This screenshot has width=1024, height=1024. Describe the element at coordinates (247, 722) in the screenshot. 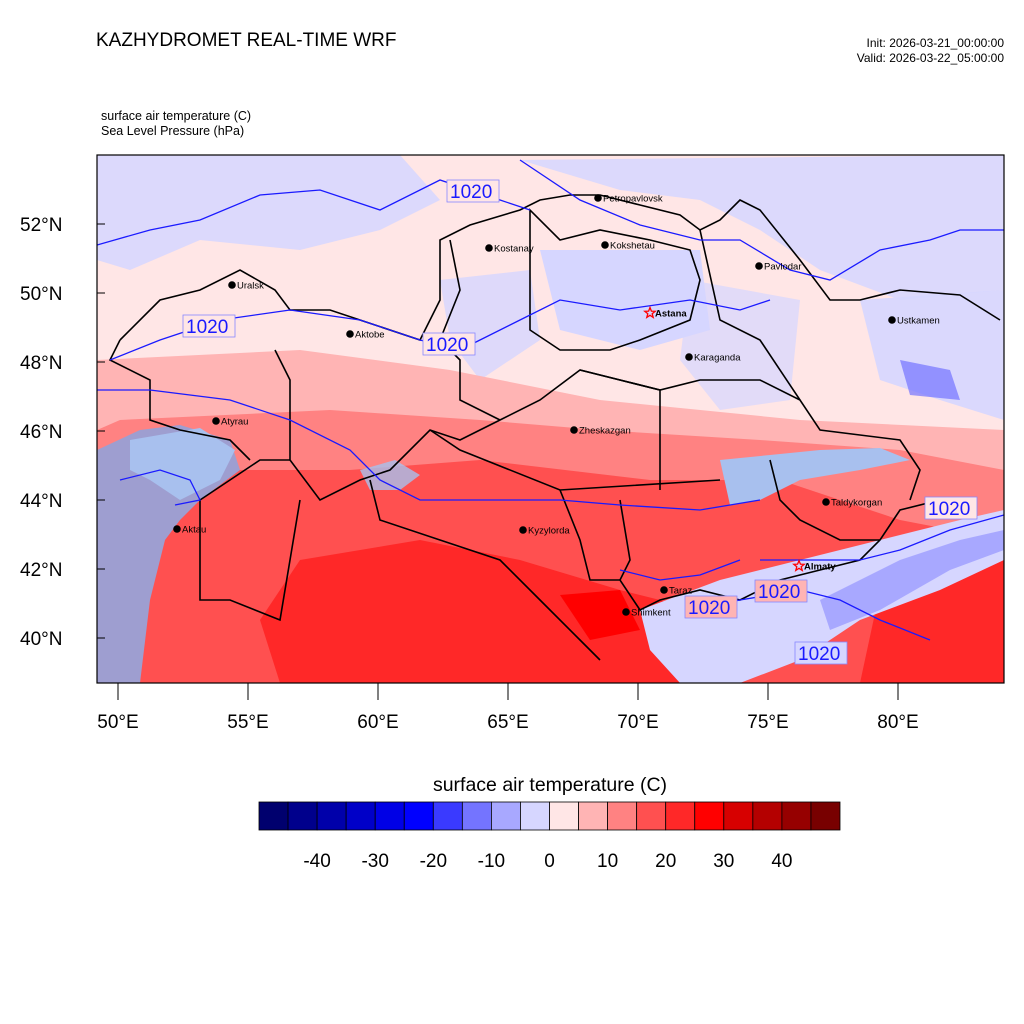

I see `lon-tick-label: 55°E` at that location.